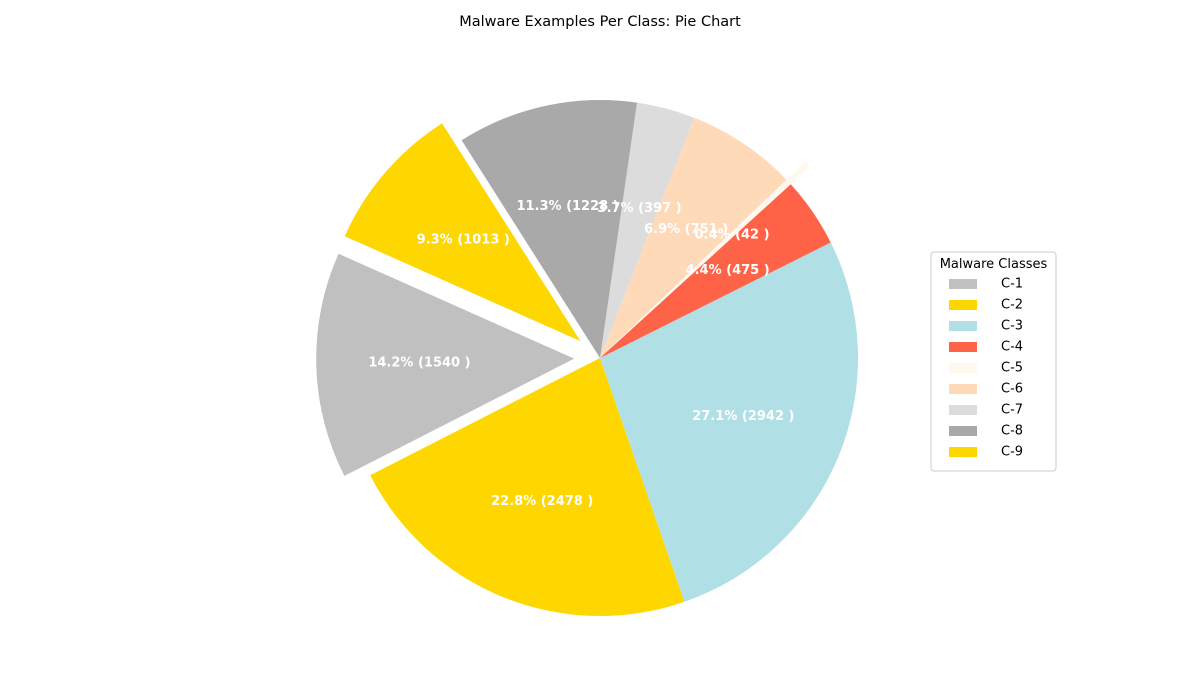 This screenshot has height=700, width=1200. Describe the element at coordinates (731, 234) in the screenshot. I see `slice-label-c-5: 0.4% (42 )` at that location.